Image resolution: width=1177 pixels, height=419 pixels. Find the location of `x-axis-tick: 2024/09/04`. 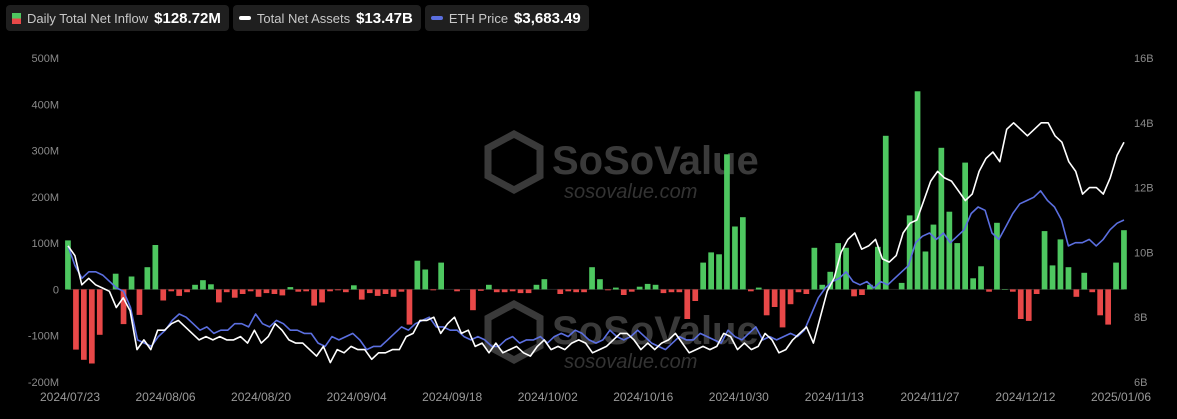

x-axis-tick: 2024/09/04 is located at coordinates (357, 397).